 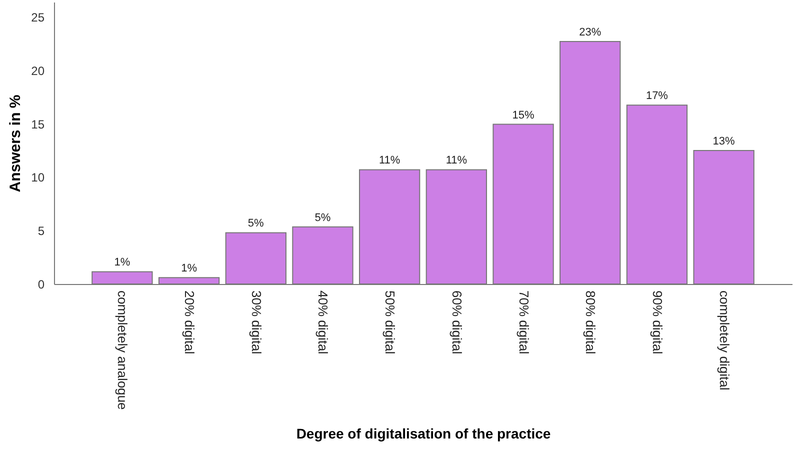 What do you see at coordinates (256, 322) in the screenshot?
I see `x-tick-label: 30% digital` at bounding box center [256, 322].